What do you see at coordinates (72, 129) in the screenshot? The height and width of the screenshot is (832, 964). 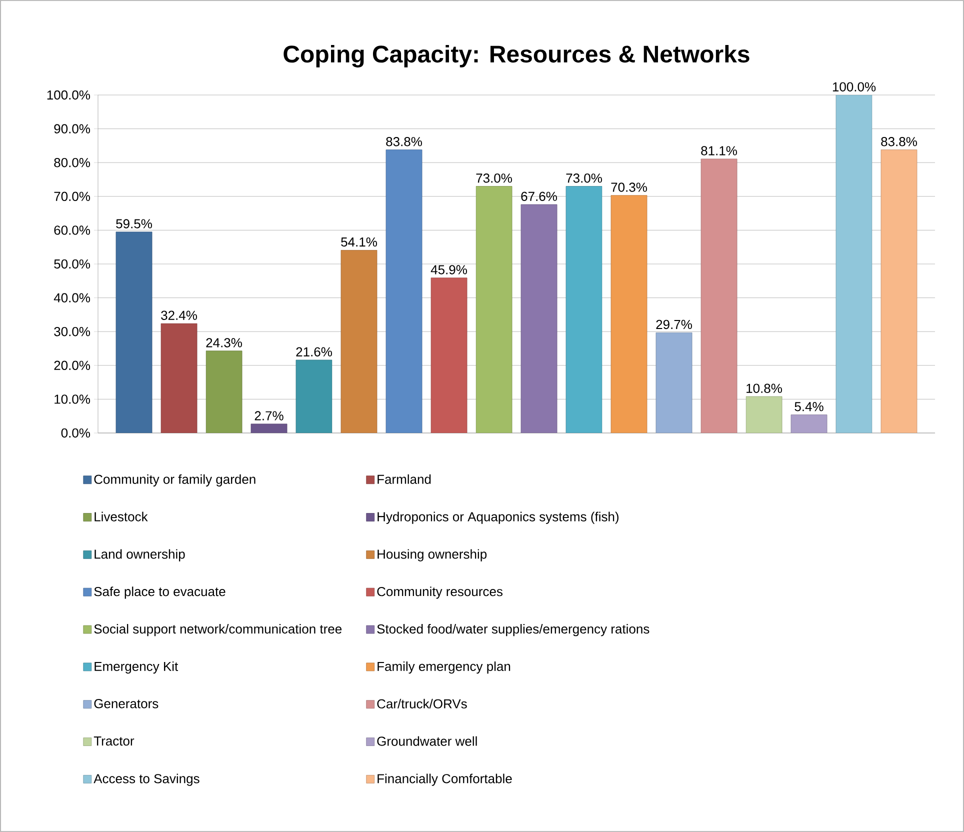 I see `y-tick-label: 90.0%` at bounding box center [72, 129].